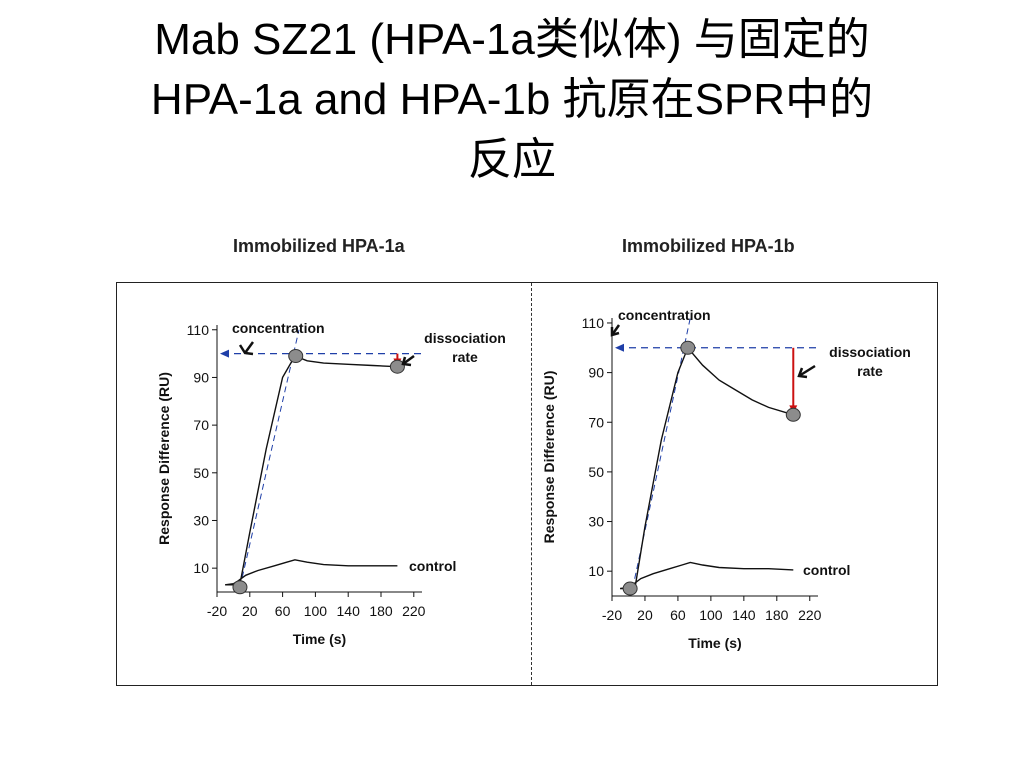 This screenshot has width=1024, height=768. I want to click on slide-title-line-3: 反应, so click(512, 159).